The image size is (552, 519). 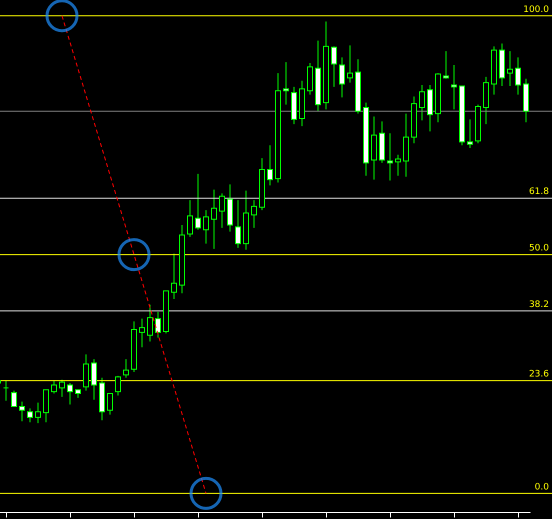 What do you see at coordinates (536, 9) in the screenshot?
I see `ref-line-label: 100.0` at bounding box center [536, 9].